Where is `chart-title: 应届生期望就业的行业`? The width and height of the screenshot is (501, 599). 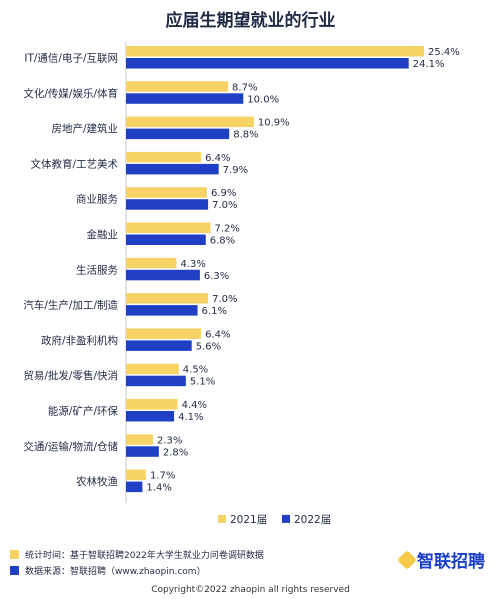 chart-title: 应届生期望就业的行业 is located at coordinates (250, 21).